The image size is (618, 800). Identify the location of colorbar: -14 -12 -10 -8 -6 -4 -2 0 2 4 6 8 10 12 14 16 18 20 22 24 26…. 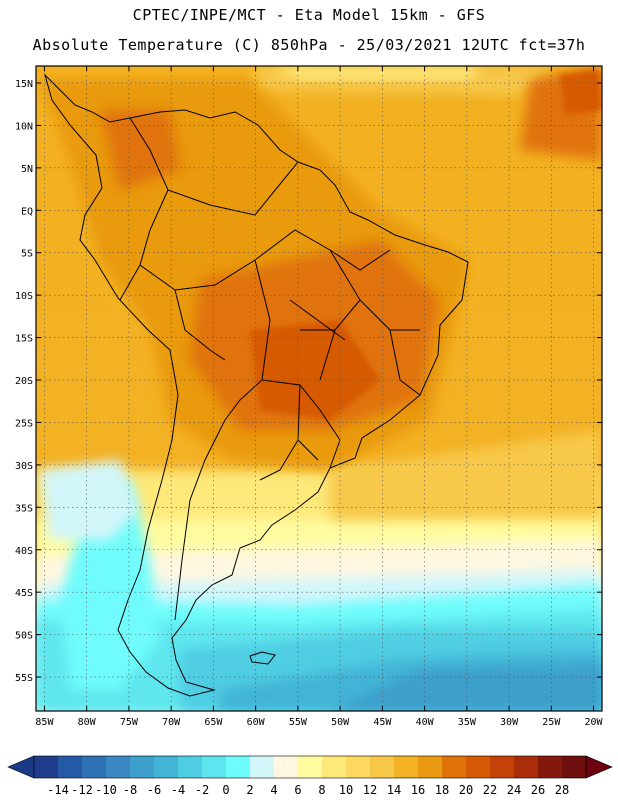
(310, 776).